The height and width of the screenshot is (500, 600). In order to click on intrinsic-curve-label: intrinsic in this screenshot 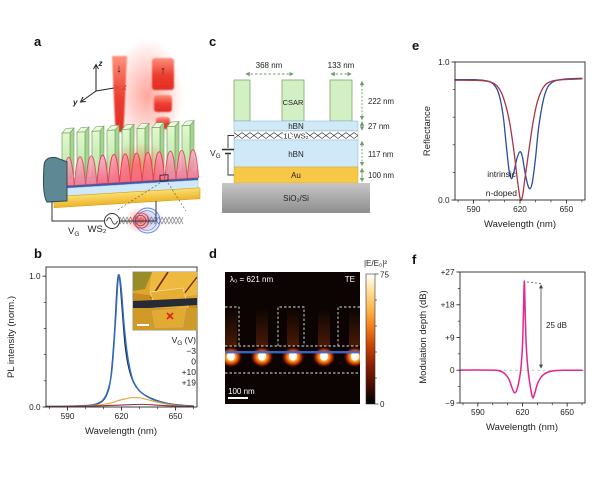, I will do `click(502, 174)`.